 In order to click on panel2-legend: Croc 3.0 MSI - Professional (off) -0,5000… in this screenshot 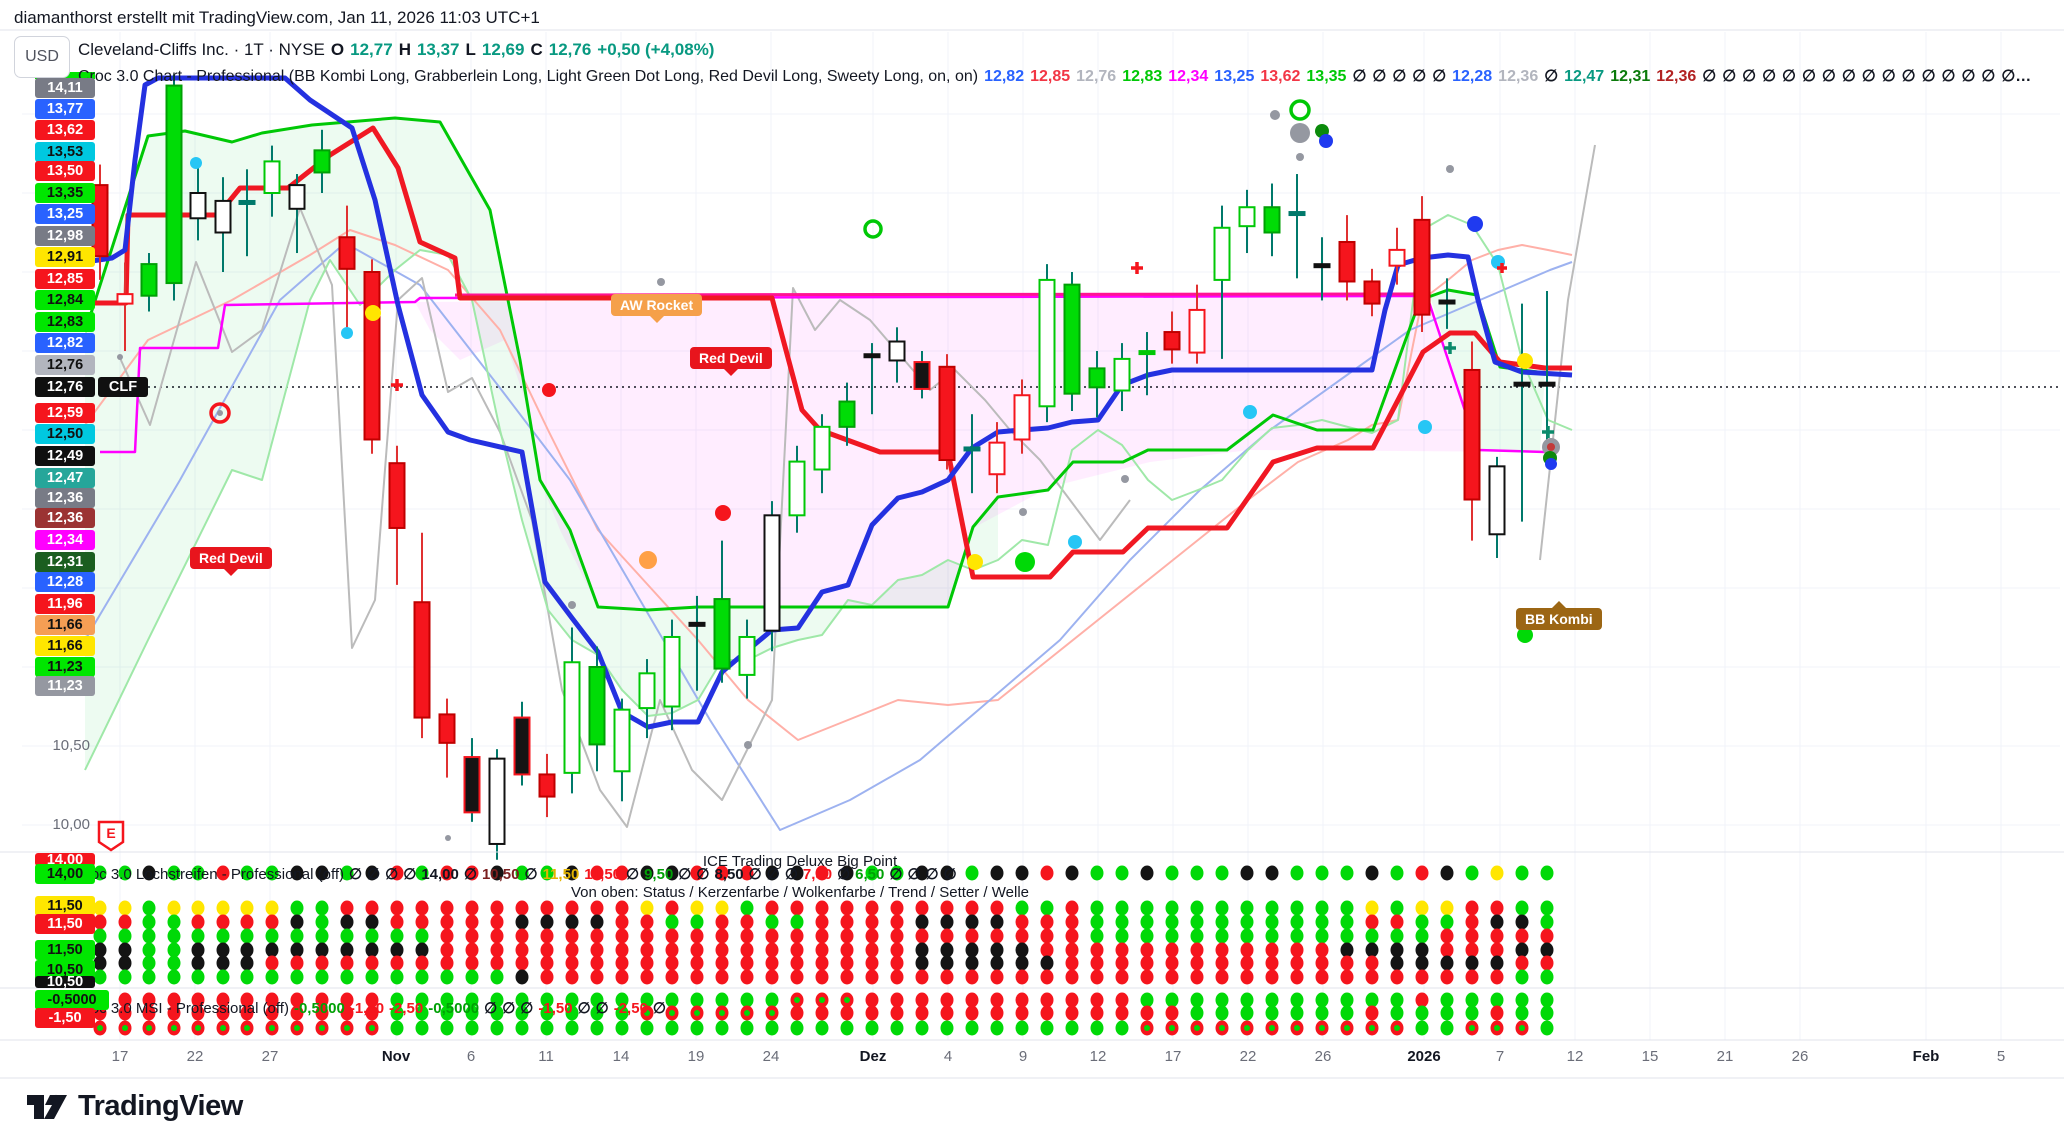, I will do `click(375, 1008)`.